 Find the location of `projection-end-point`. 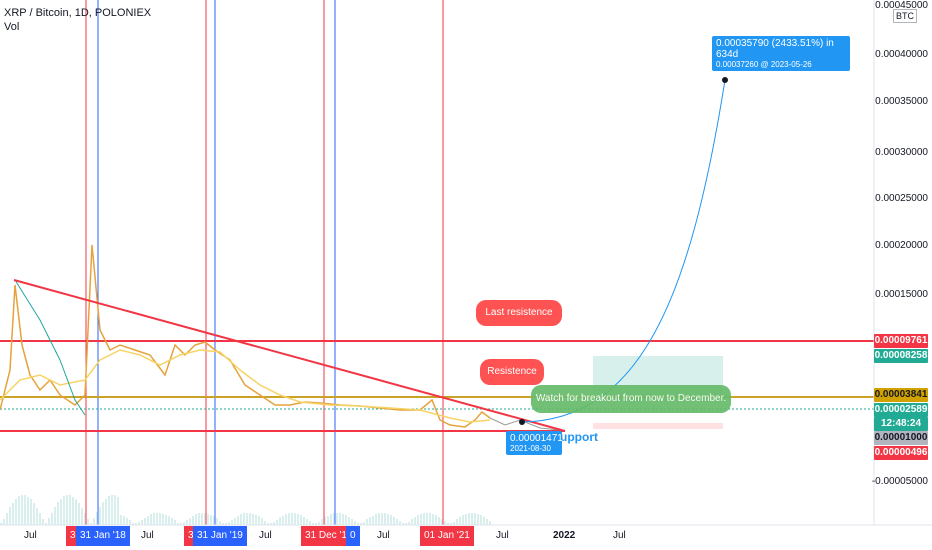

projection-end-point is located at coordinates (725, 80).